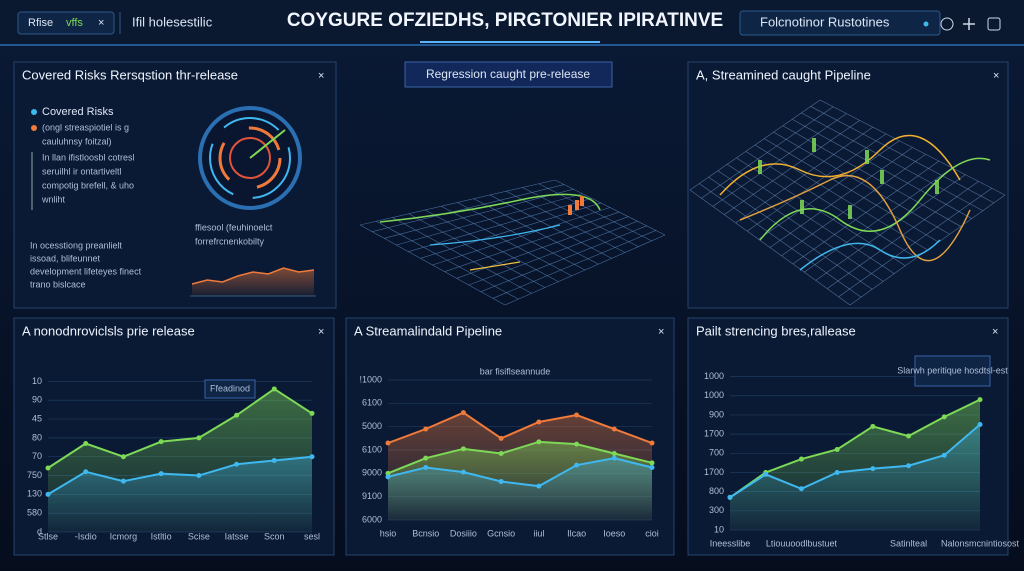 This screenshot has height=571, width=1024. What do you see at coordinates (372, 426) in the screenshot?
I see `y-tick-label: 5000` at bounding box center [372, 426].